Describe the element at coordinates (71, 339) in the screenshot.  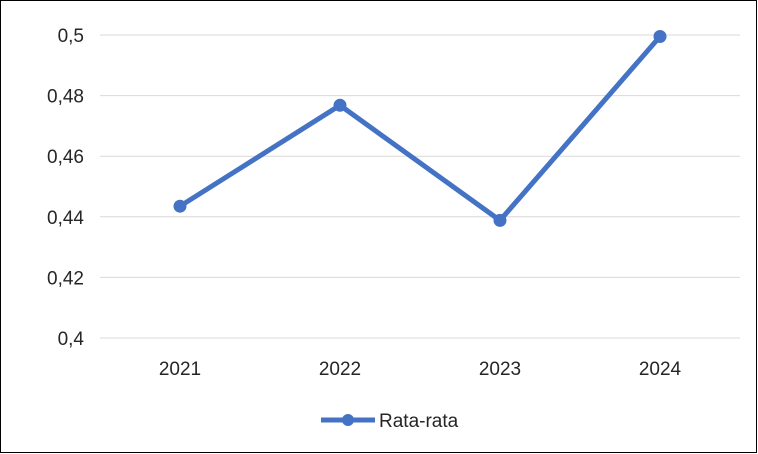
I see `y-tick-label: 0,4` at that location.